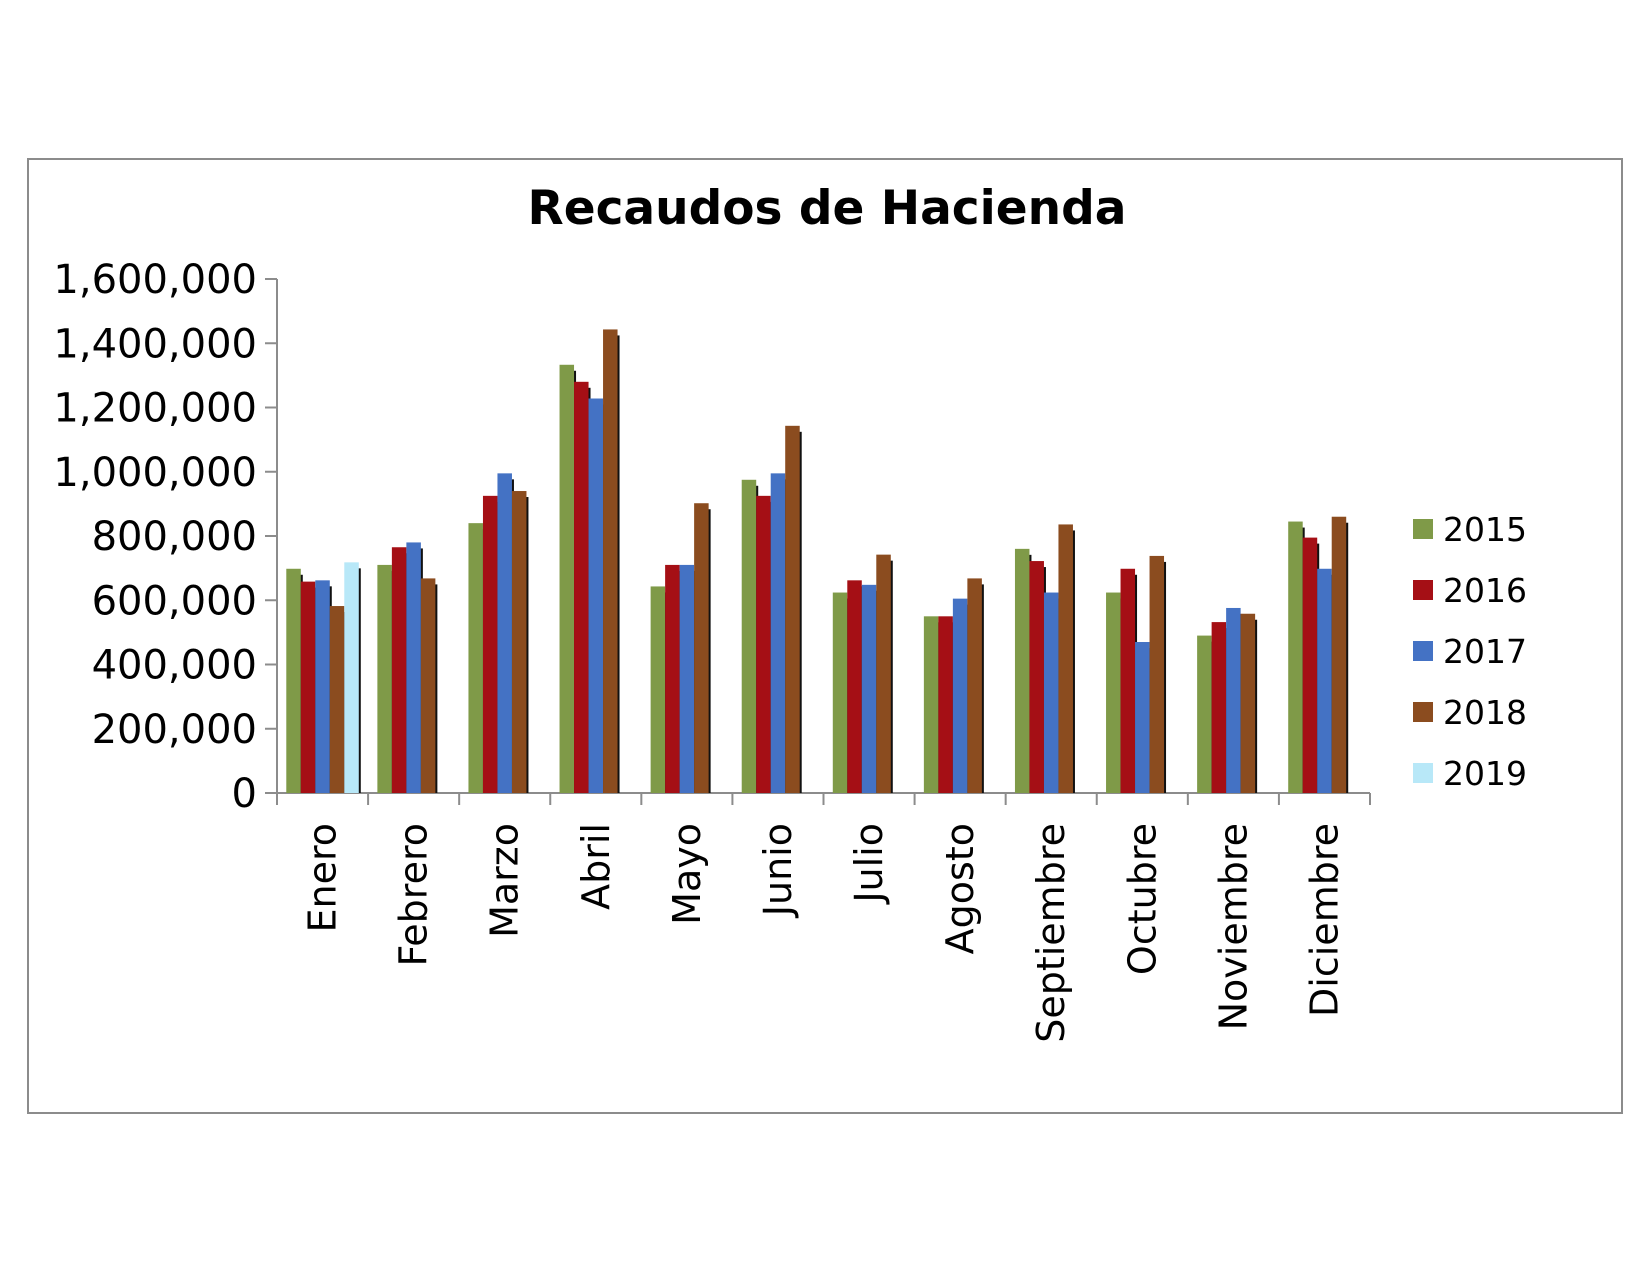 Image resolution: width=1650 pixels, height=1275 pixels. I want to click on x-tick-label: Octubre, so click(1142, 899).